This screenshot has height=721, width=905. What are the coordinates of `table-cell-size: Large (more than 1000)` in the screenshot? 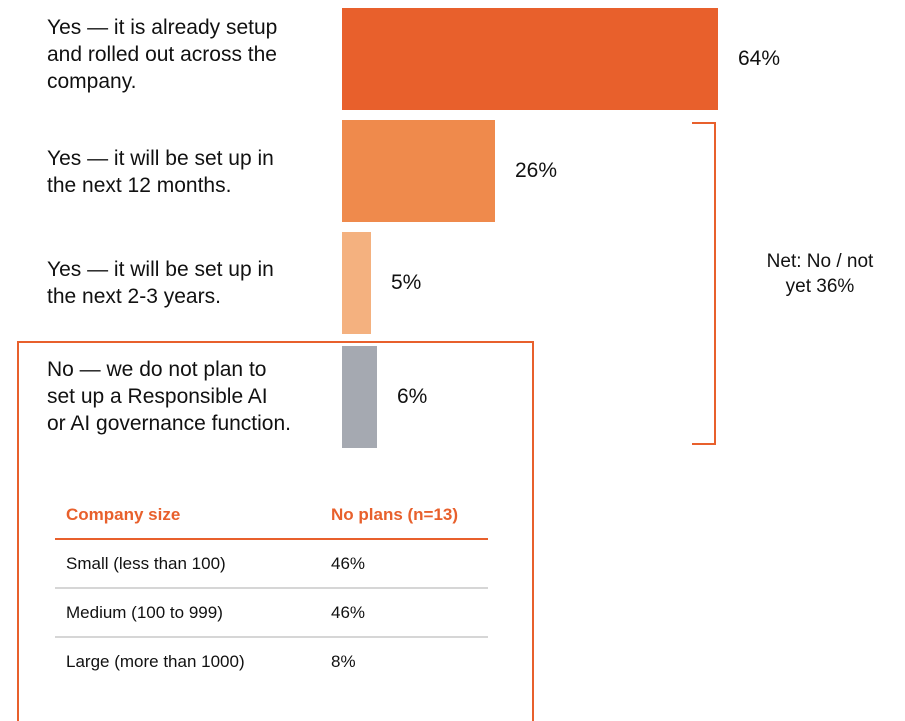 It's located at (155, 661).